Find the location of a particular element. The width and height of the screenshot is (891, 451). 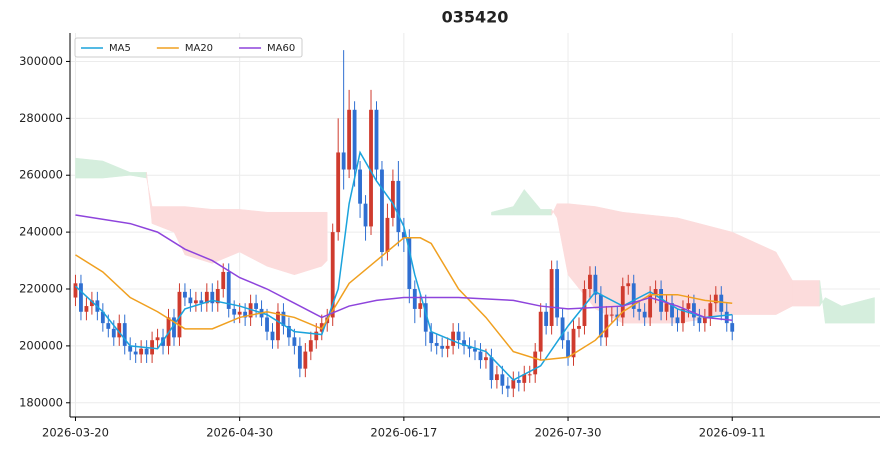

y-tick-label: 200000 is located at coordinates (41, 345).